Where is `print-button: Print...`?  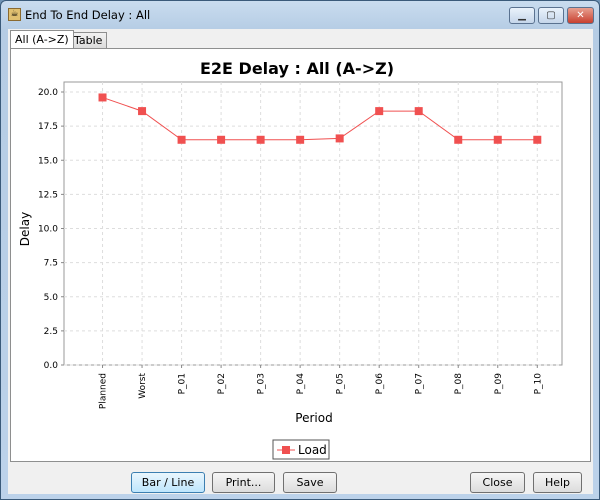 print-button: Print... is located at coordinates (243, 482).